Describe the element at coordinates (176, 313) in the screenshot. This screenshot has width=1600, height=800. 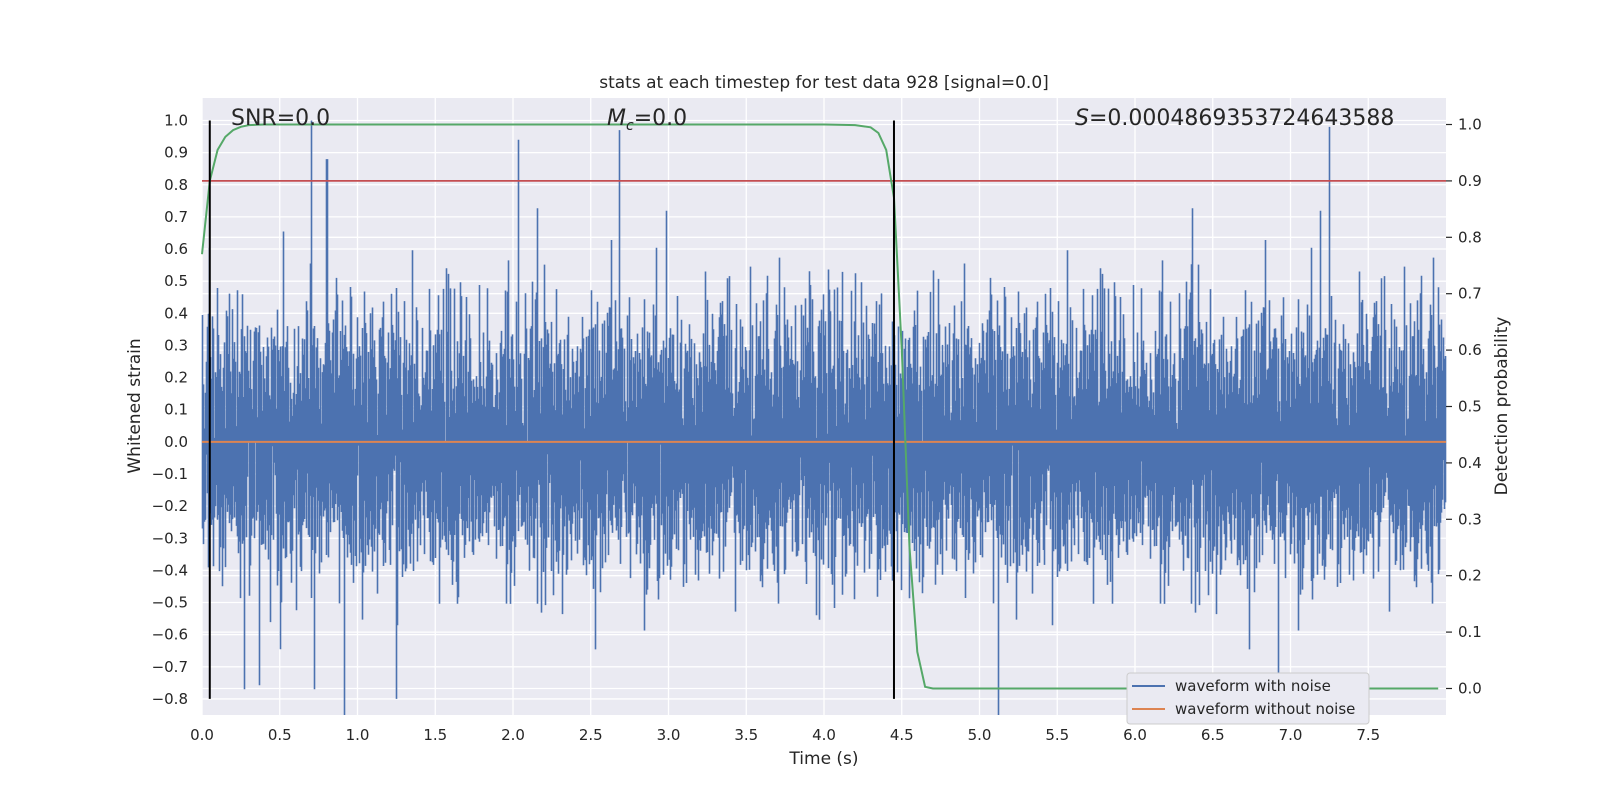
I see `y-tick-label: 0.4` at that location.